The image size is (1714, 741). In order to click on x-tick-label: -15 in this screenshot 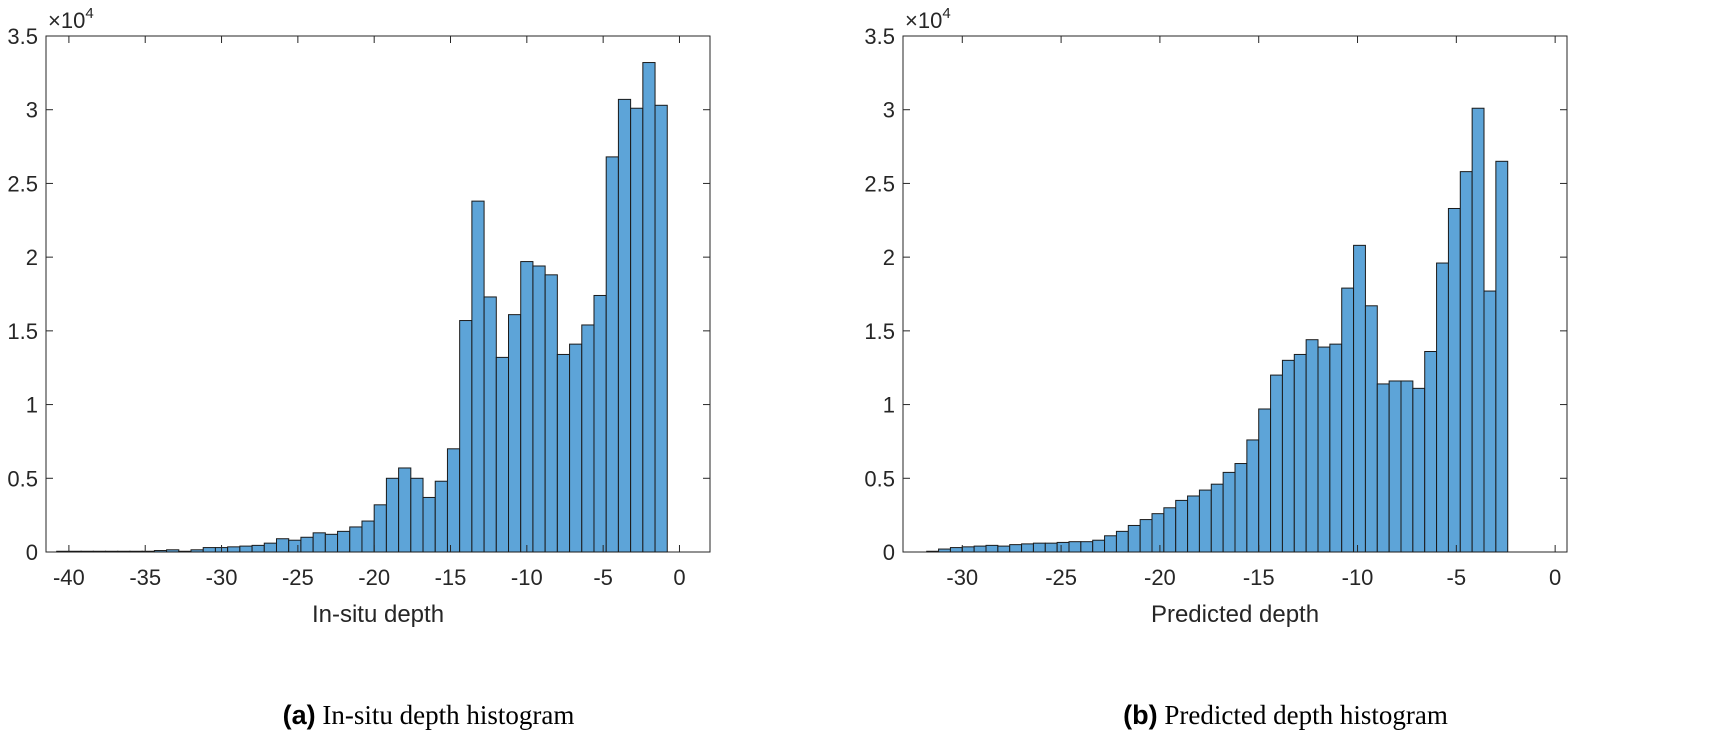, I will do `click(451, 577)`.